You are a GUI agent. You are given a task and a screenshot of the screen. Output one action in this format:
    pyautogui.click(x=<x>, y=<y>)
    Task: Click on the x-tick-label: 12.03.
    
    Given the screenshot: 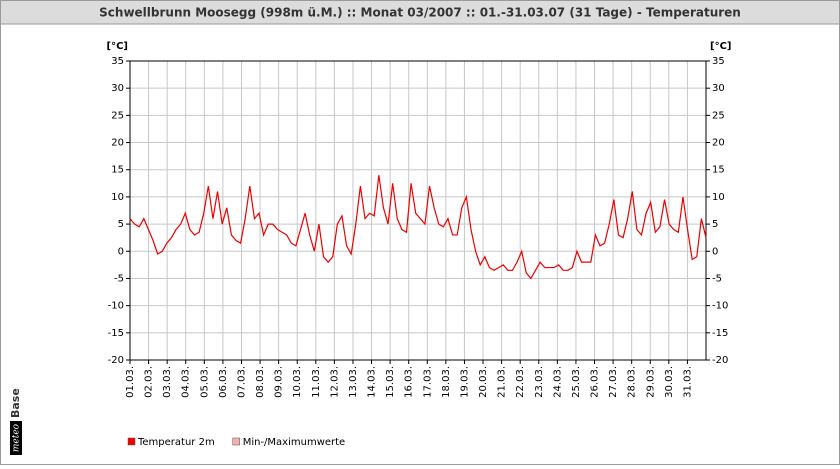 What is the action you would take?
    pyautogui.click(x=334, y=382)
    